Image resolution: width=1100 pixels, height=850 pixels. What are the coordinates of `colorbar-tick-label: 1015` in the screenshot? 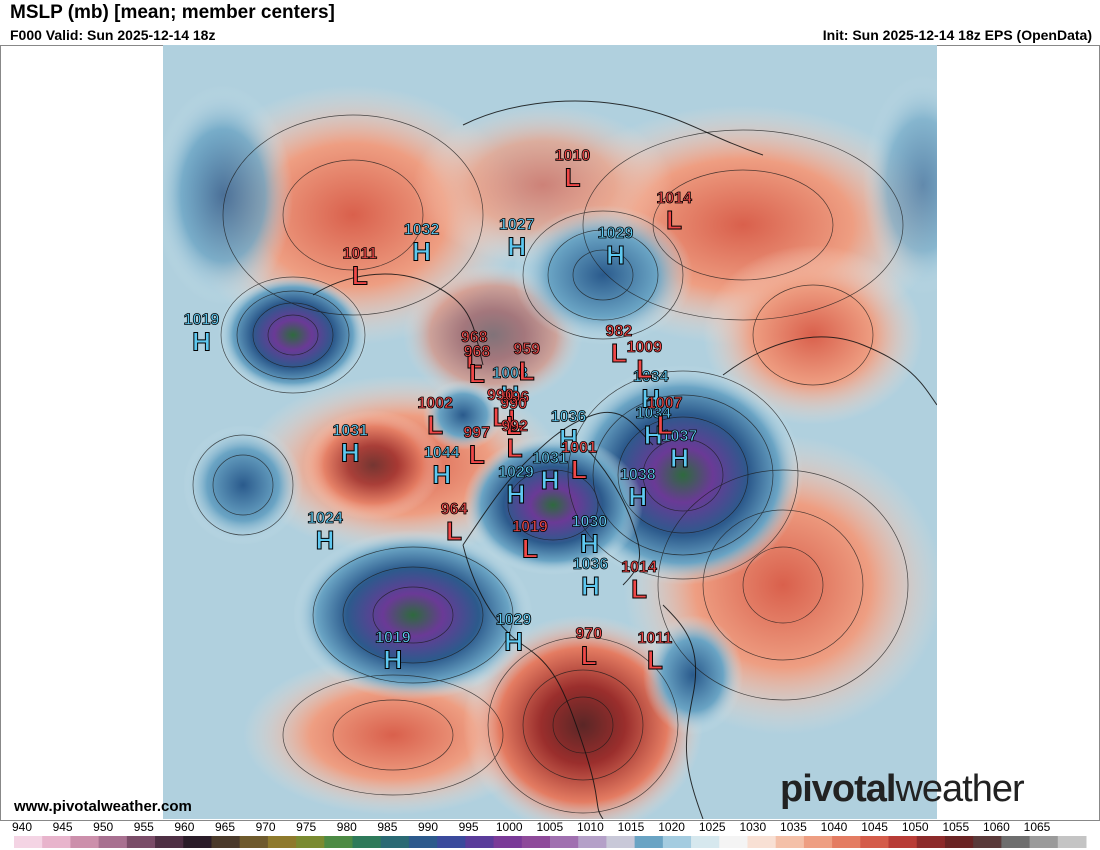 It's located at (631, 827).